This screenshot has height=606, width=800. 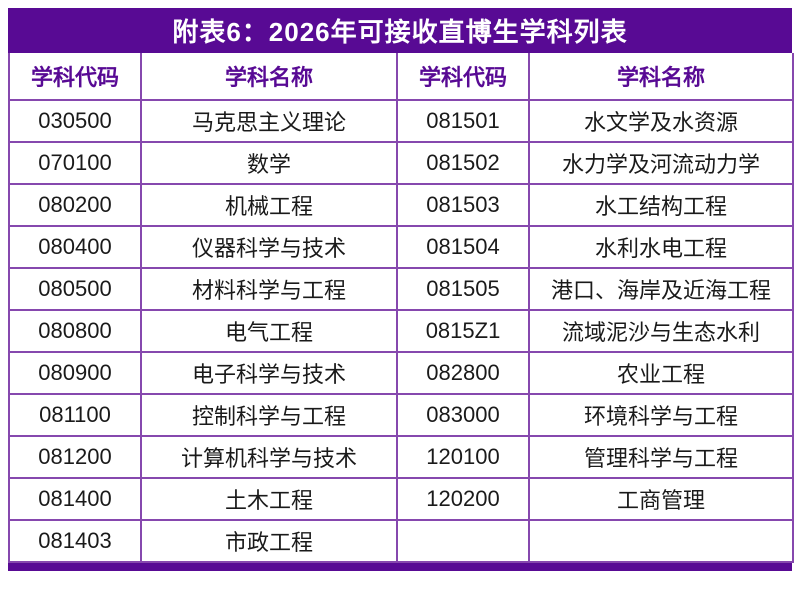 I want to click on name-cell: 农业工程, so click(x=661, y=373).